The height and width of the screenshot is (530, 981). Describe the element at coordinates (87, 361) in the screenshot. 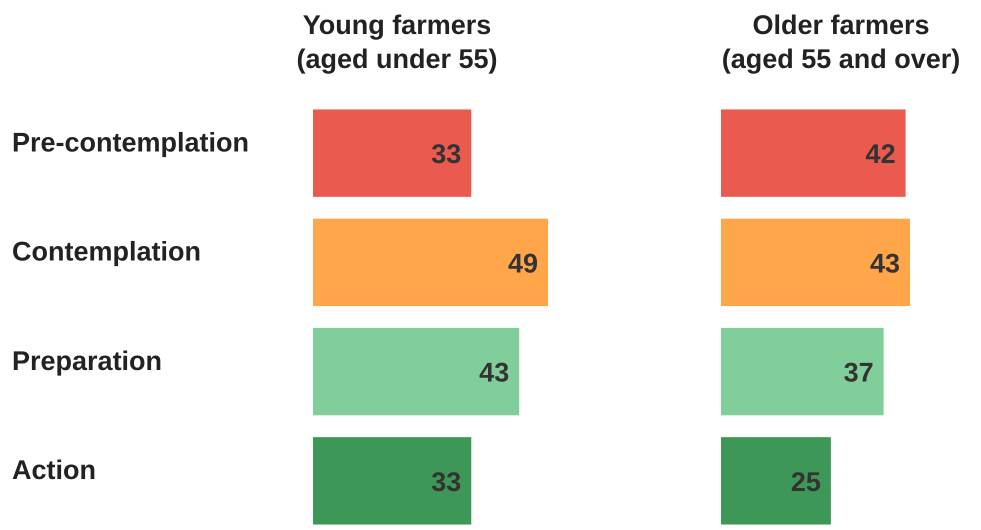

I see `y-tick-label: Preparation` at that location.